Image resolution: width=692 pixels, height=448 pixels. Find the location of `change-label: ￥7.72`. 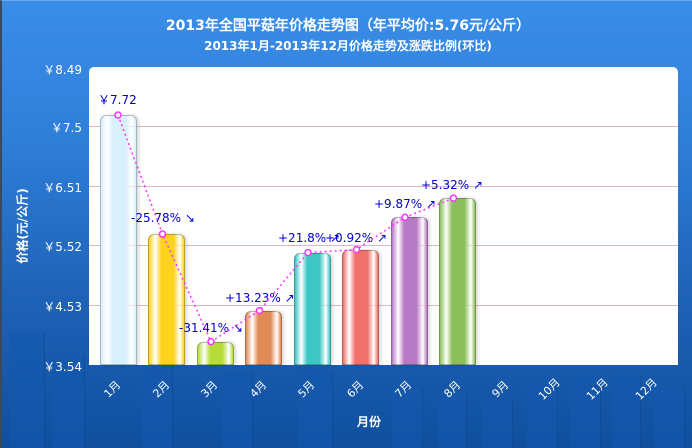

change-label: ￥7.72 is located at coordinates (117, 100).